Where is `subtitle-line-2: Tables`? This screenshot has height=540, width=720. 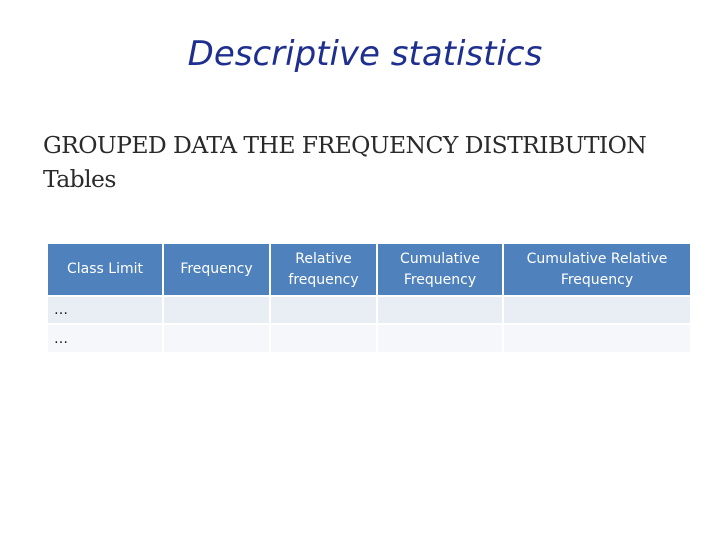 subtitle-line-2: Tables is located at coordinates (79, 179).